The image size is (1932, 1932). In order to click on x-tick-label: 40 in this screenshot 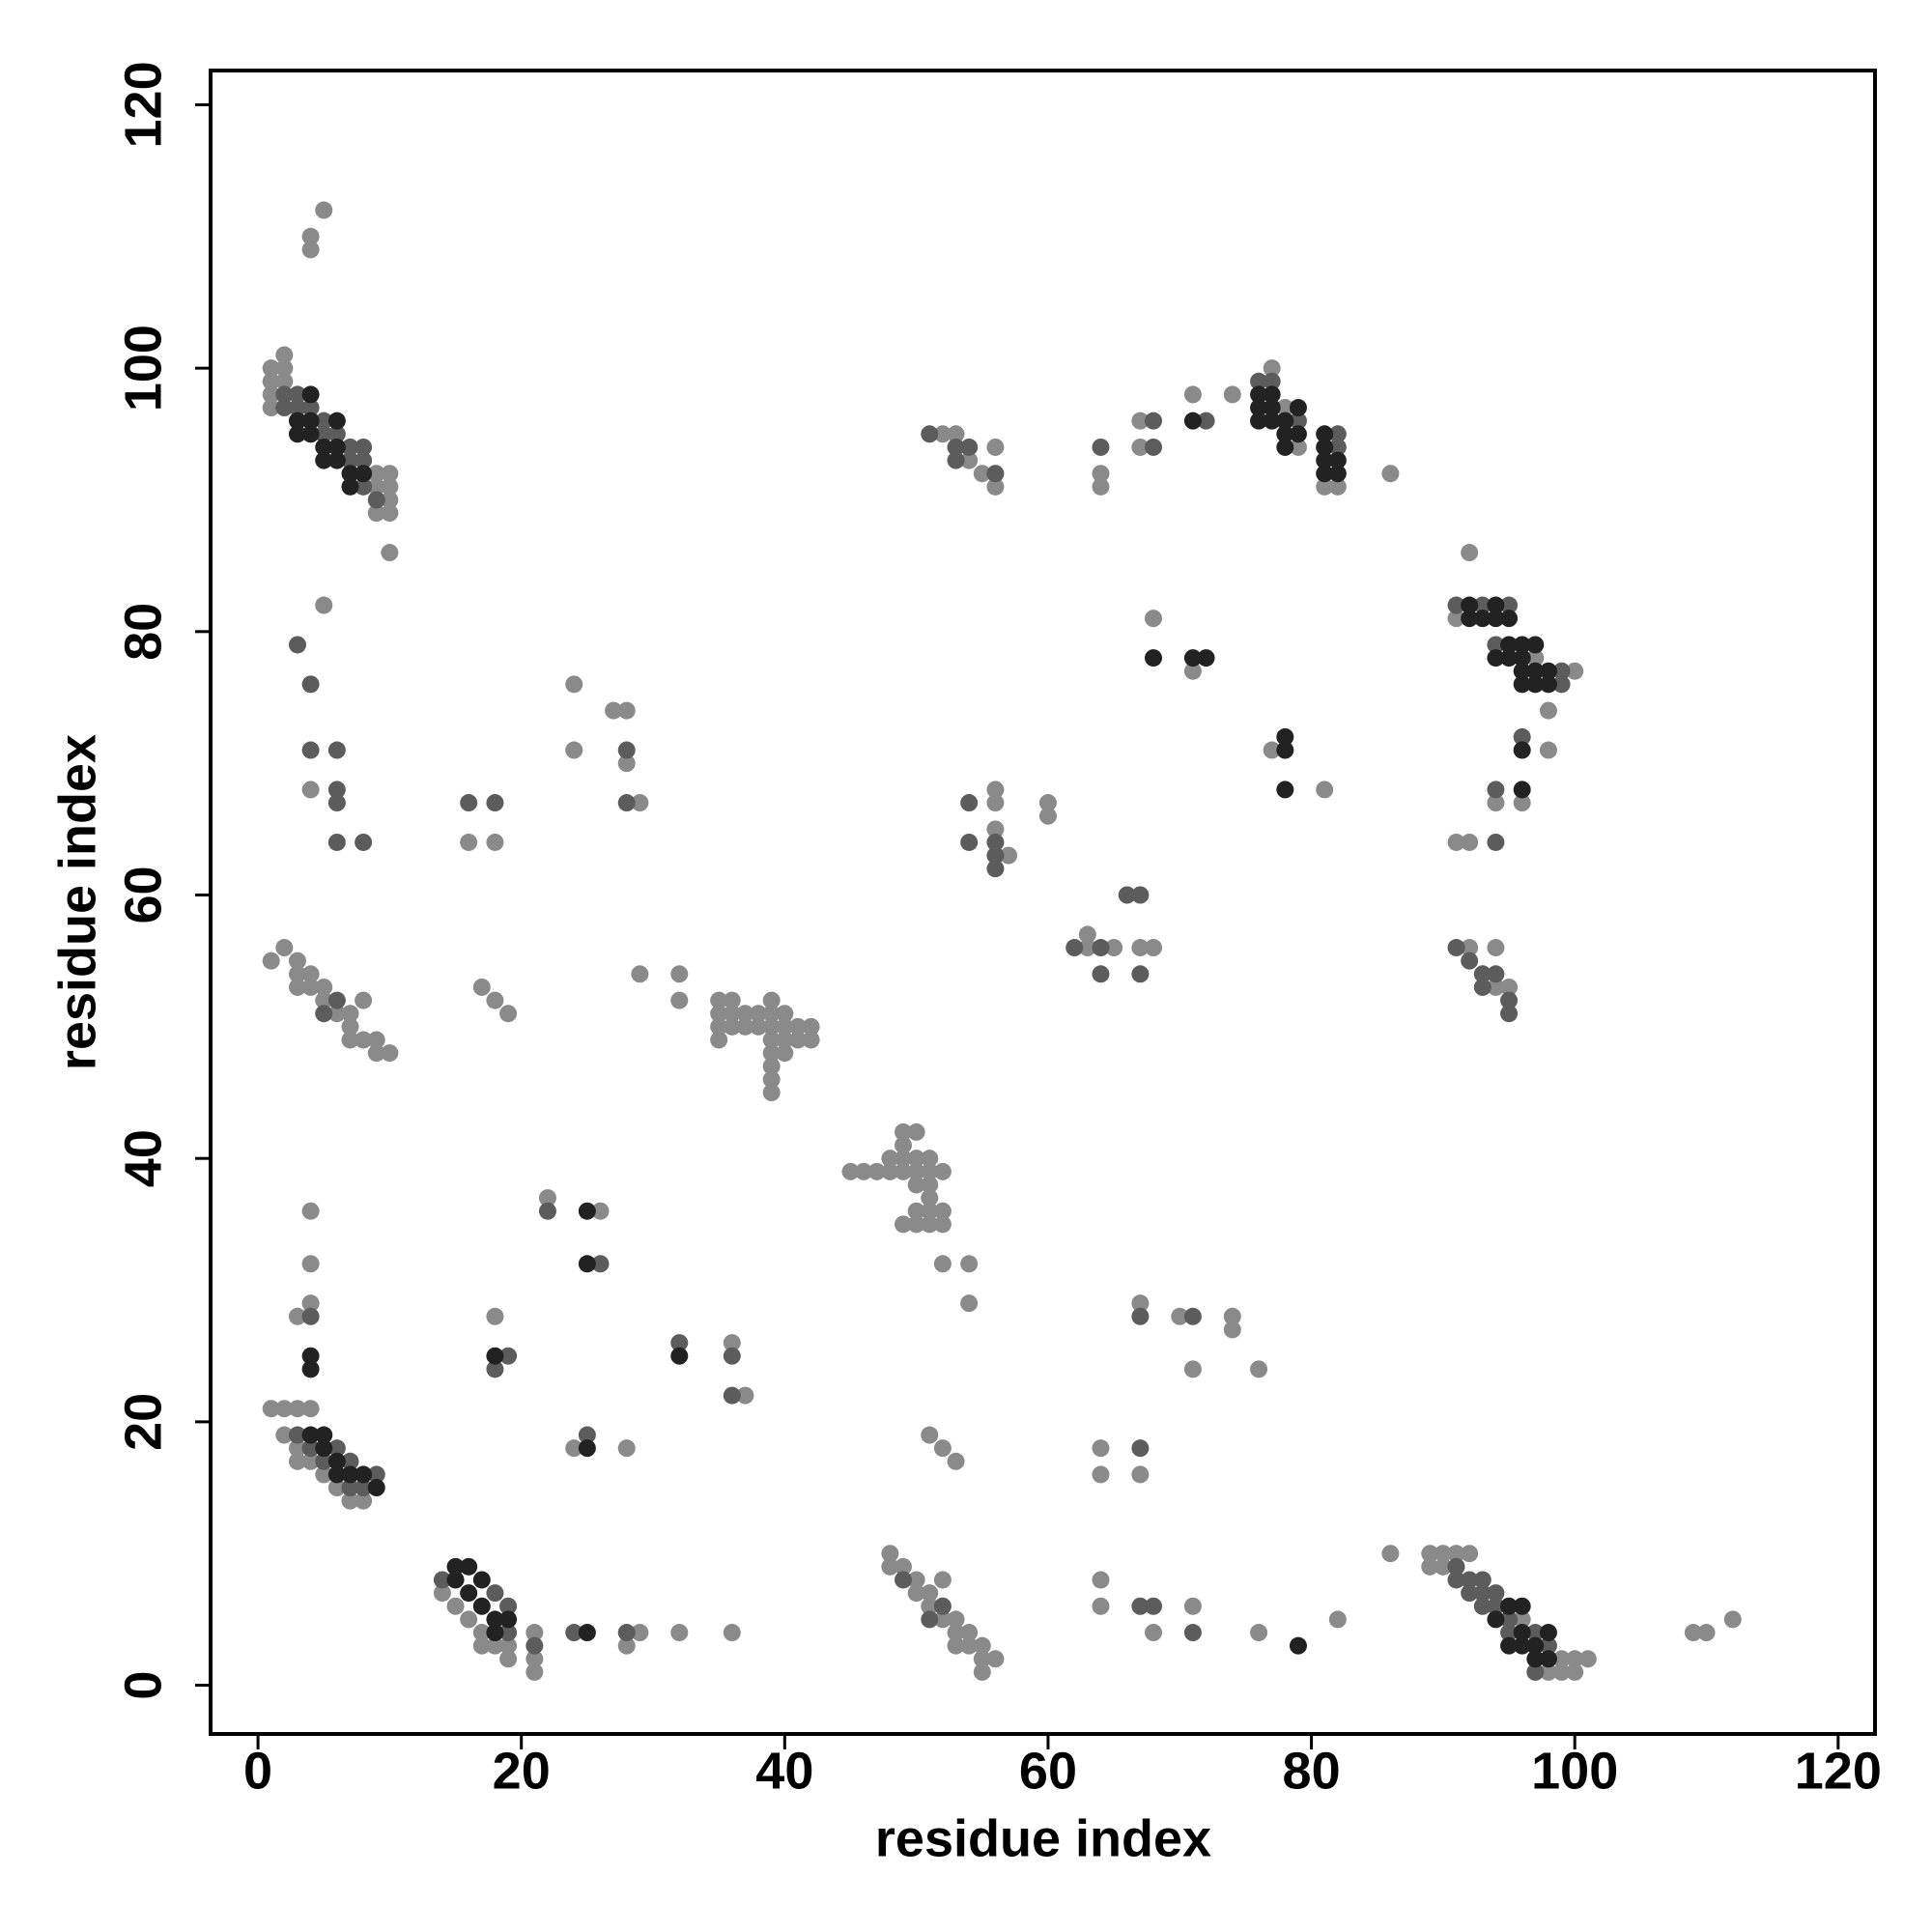, I will do `click(784, 1771)`.